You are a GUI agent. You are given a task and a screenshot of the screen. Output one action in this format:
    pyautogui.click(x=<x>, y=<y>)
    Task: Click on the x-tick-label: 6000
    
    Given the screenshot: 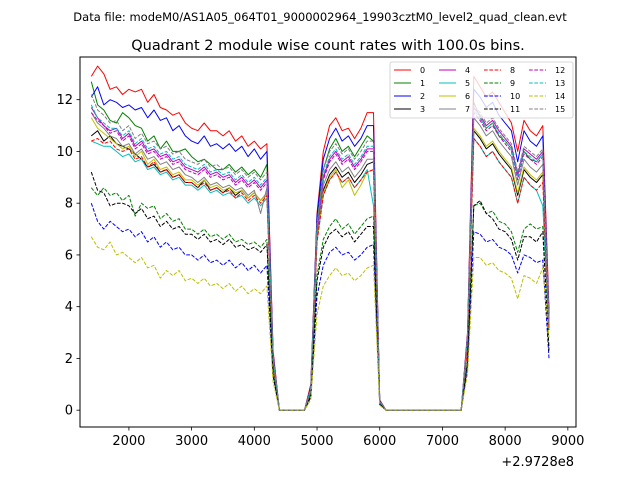 What is the action you would take?
    pyautogui.click(x=379, y=441)
    